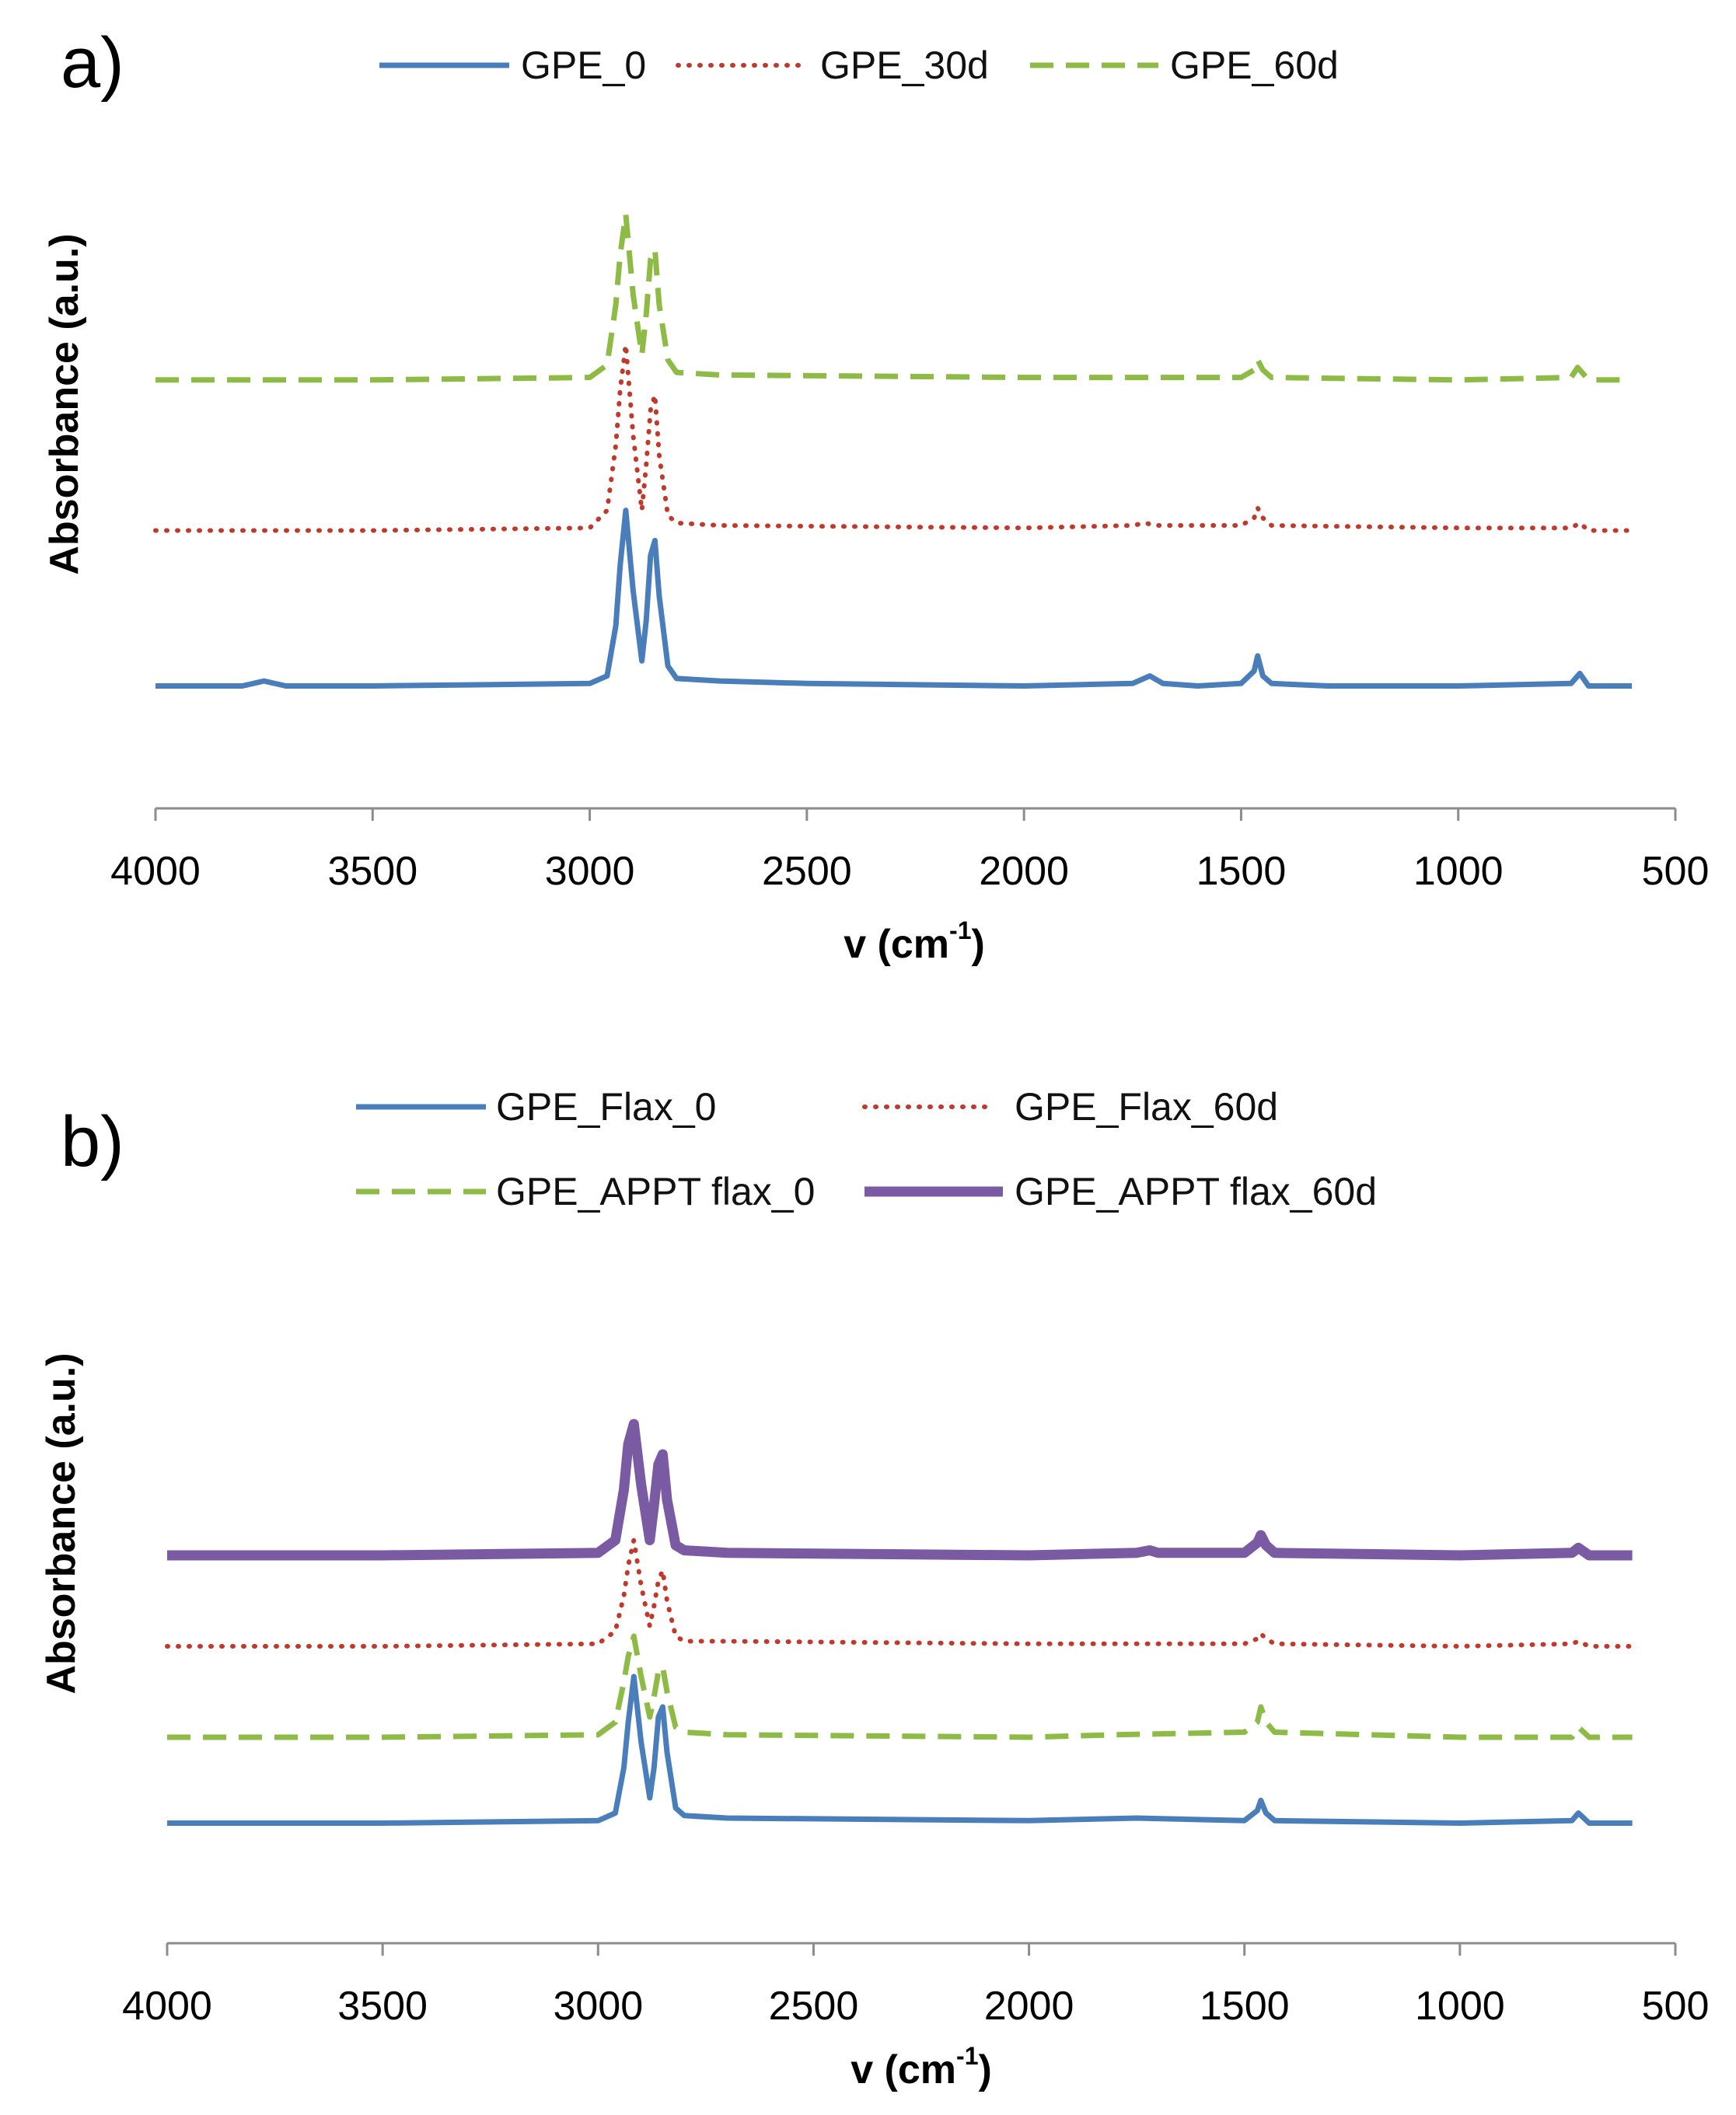 The height and width of the screenshot is (2115, 1736). I want to click on panel-a-x-tick-labels: 4000 3500 3000 2500 2000 1500 1000 500, so click(909, 872).